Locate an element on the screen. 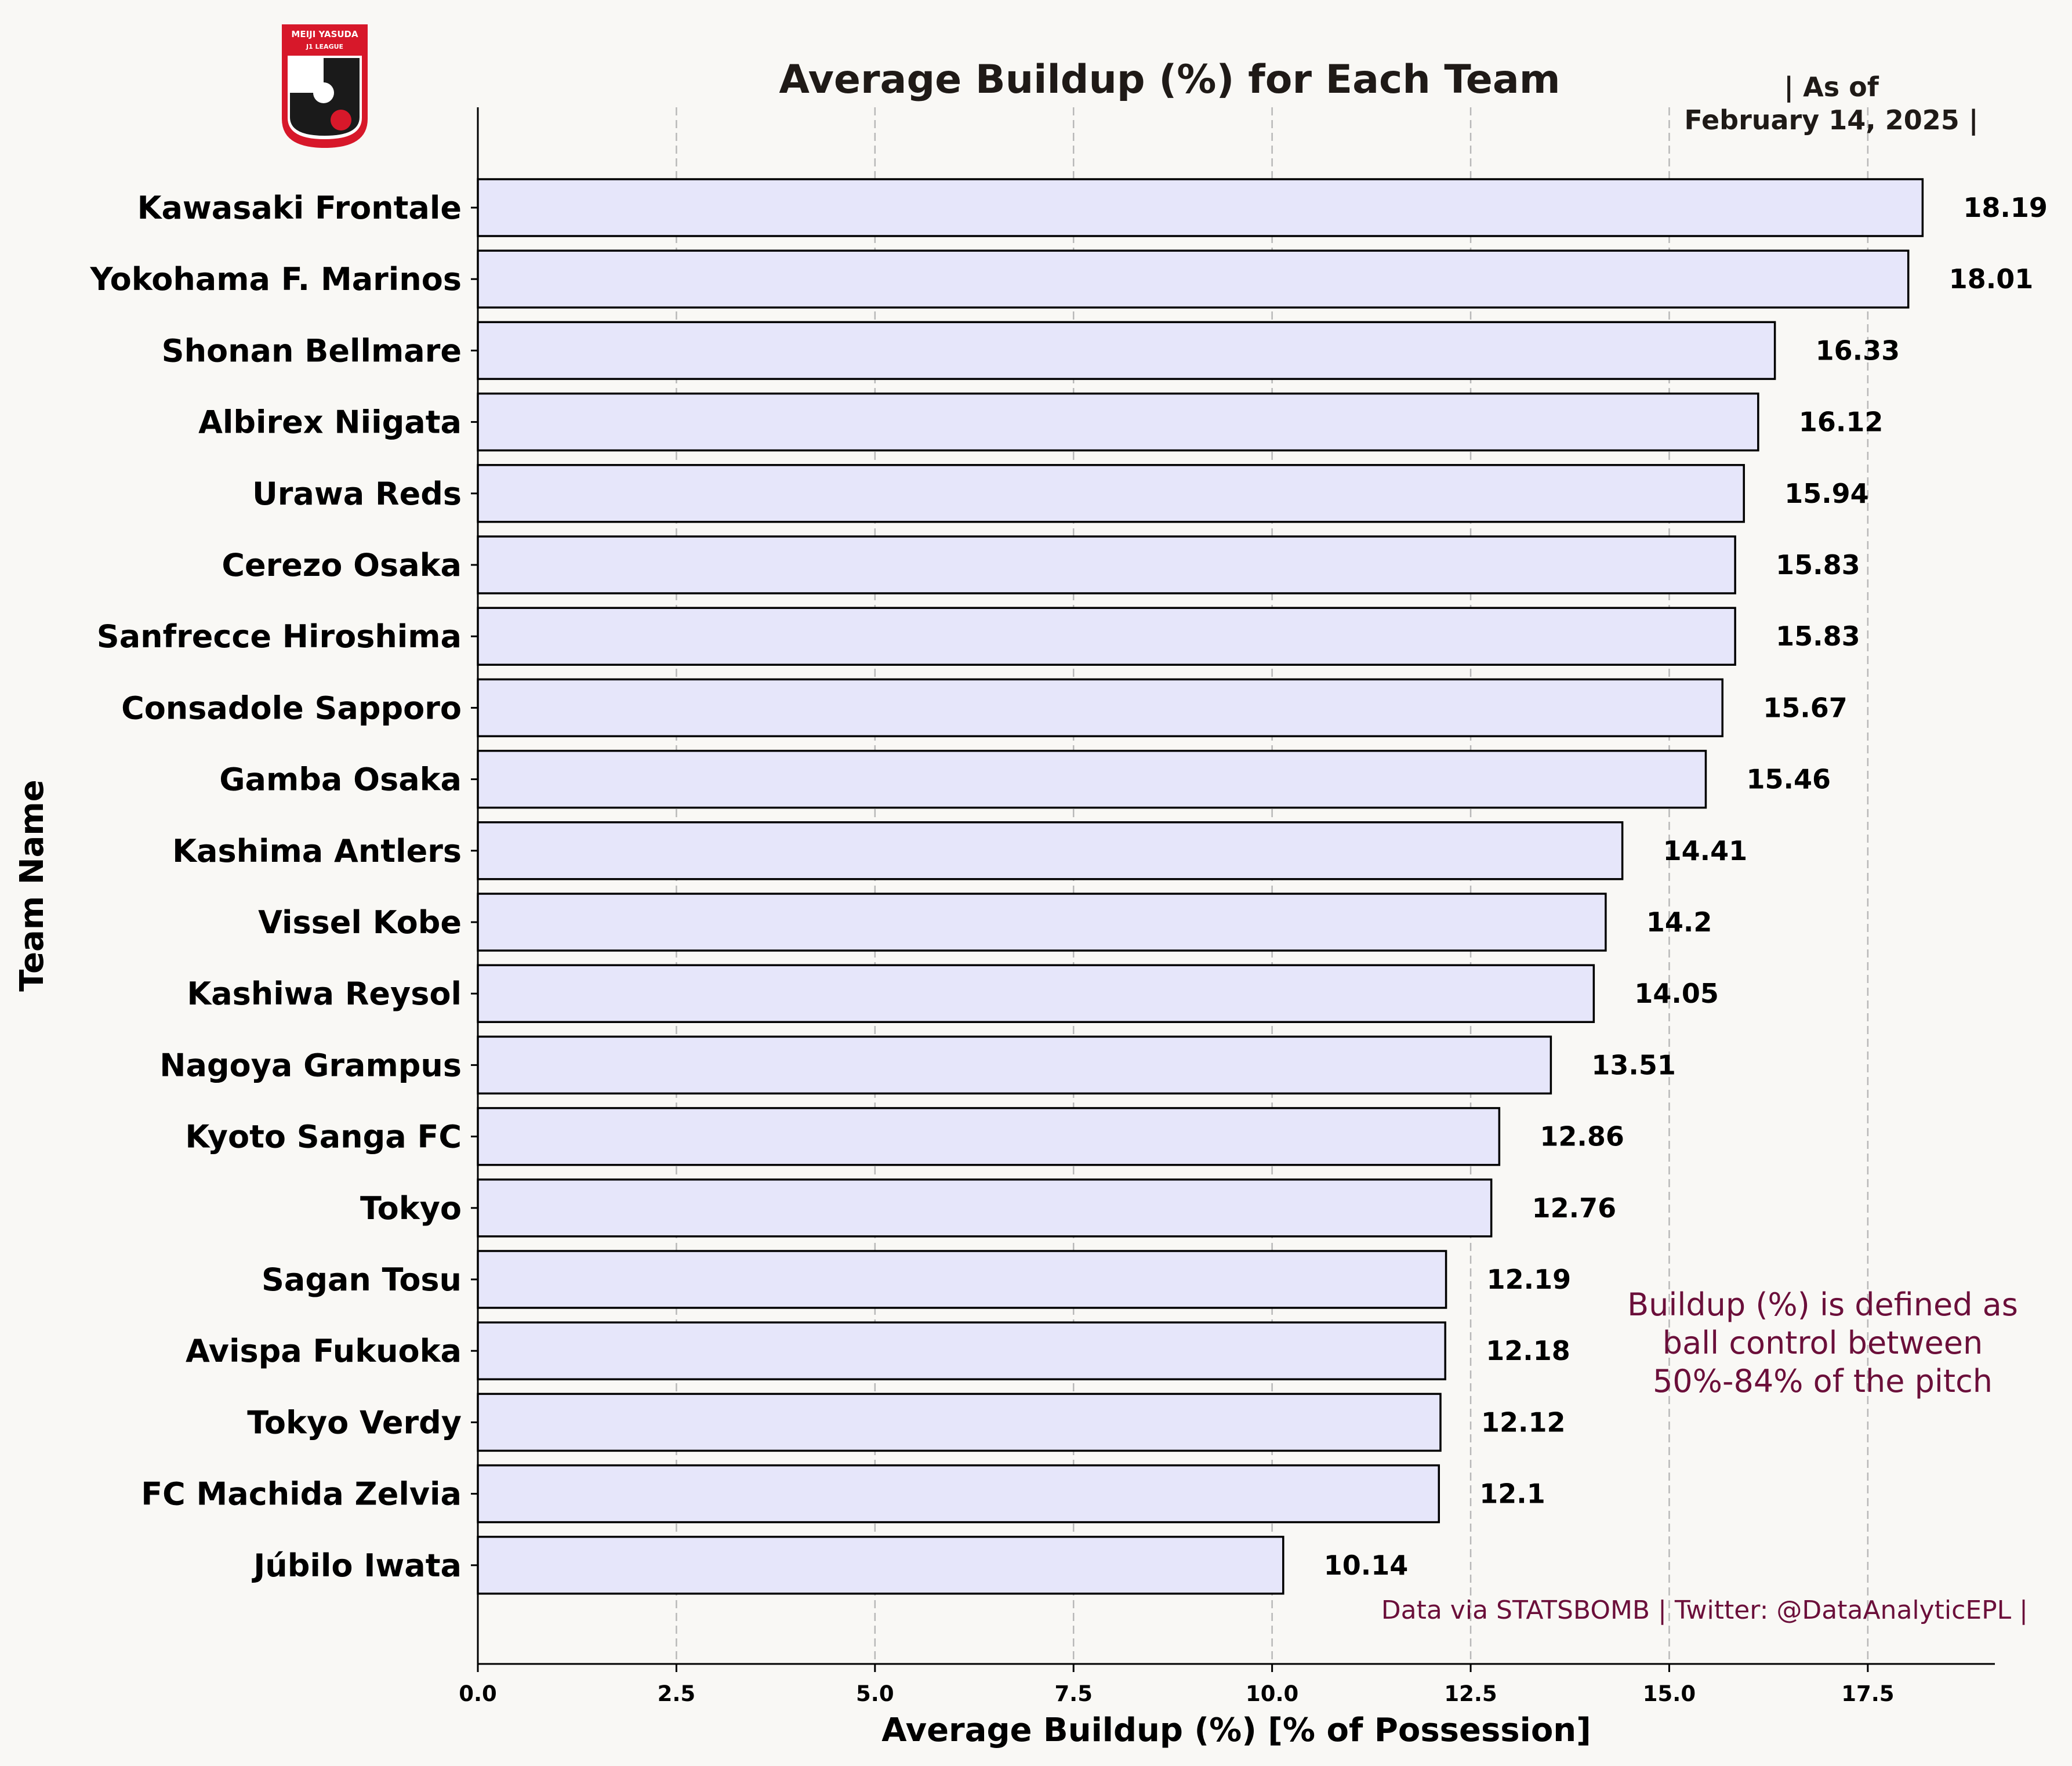  j-league-logo: MEIJI YASUDA J1 LEAGUE is located at coordinates (325, 86).